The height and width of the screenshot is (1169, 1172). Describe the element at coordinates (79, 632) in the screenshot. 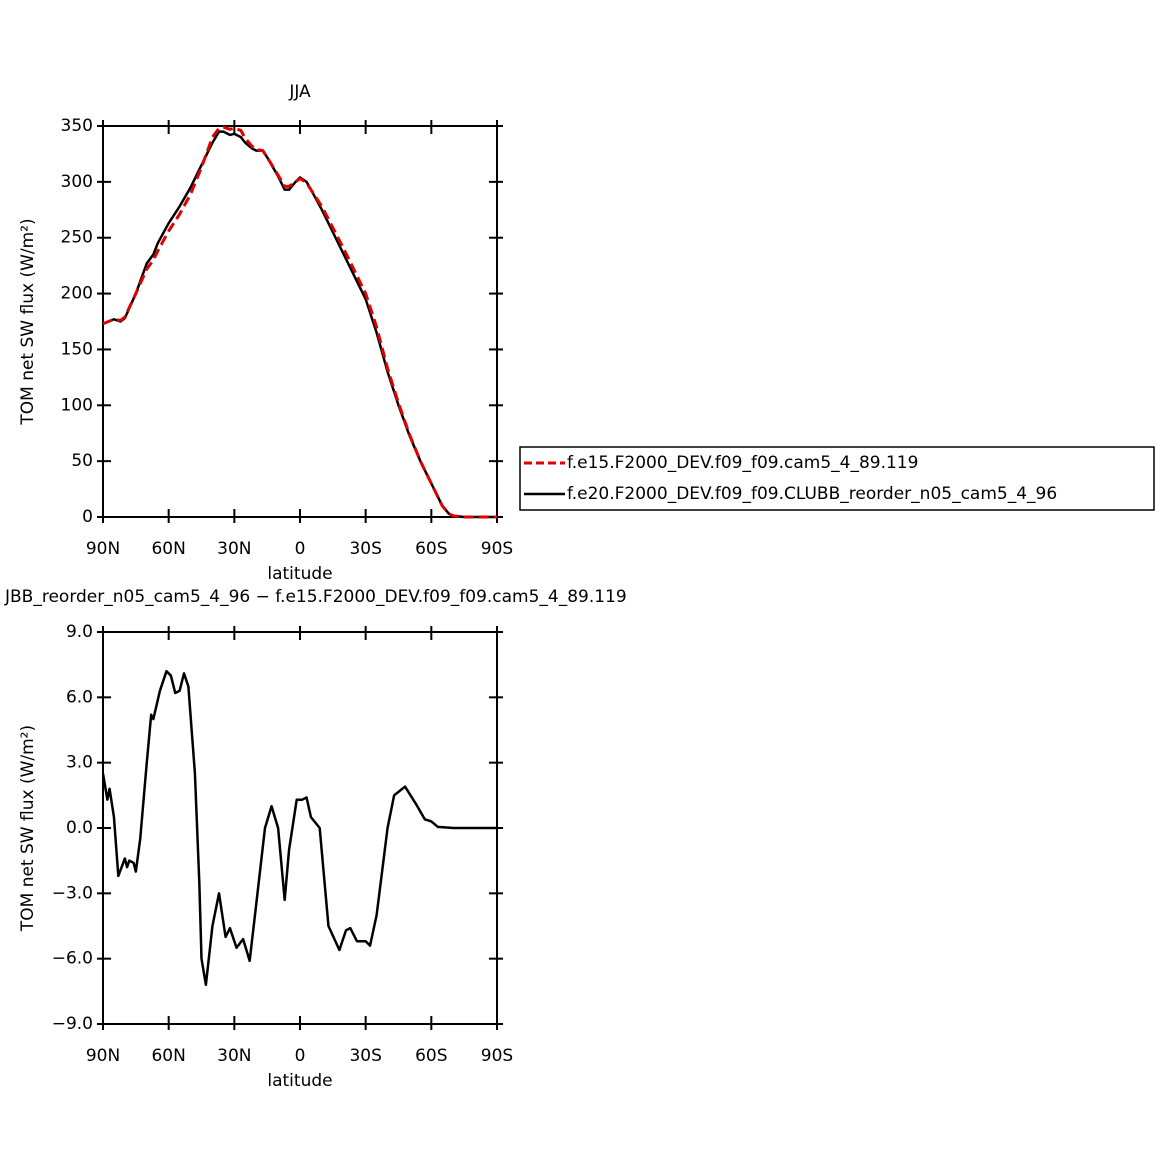

I see `y-tick-label: 9.0` at that location.